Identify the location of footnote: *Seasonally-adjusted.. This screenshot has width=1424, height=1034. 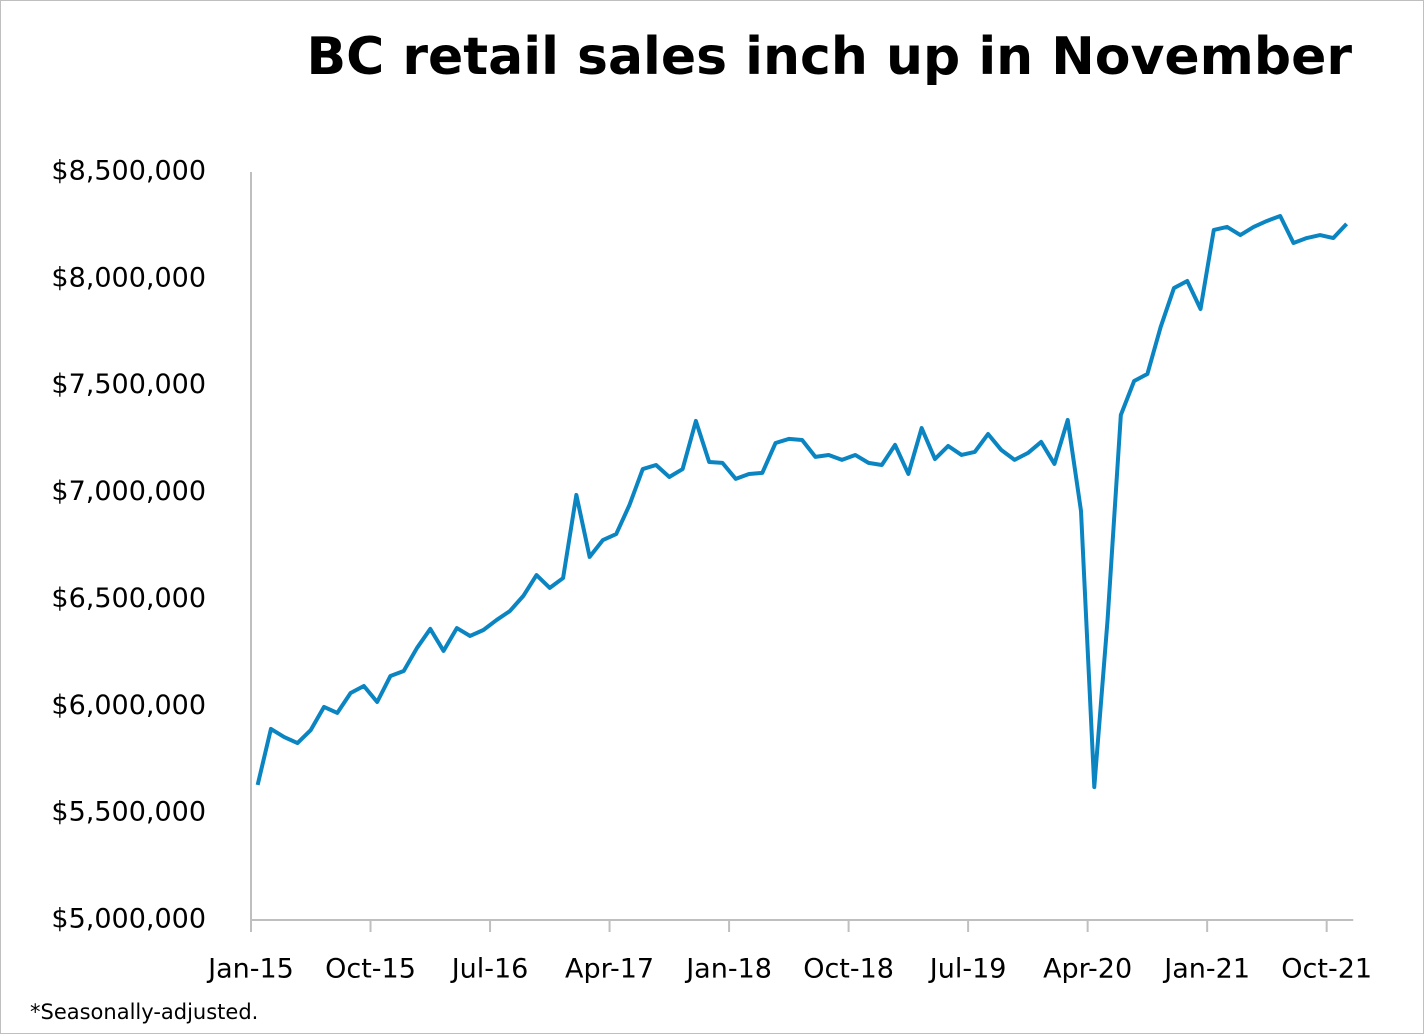
(144, 1012).